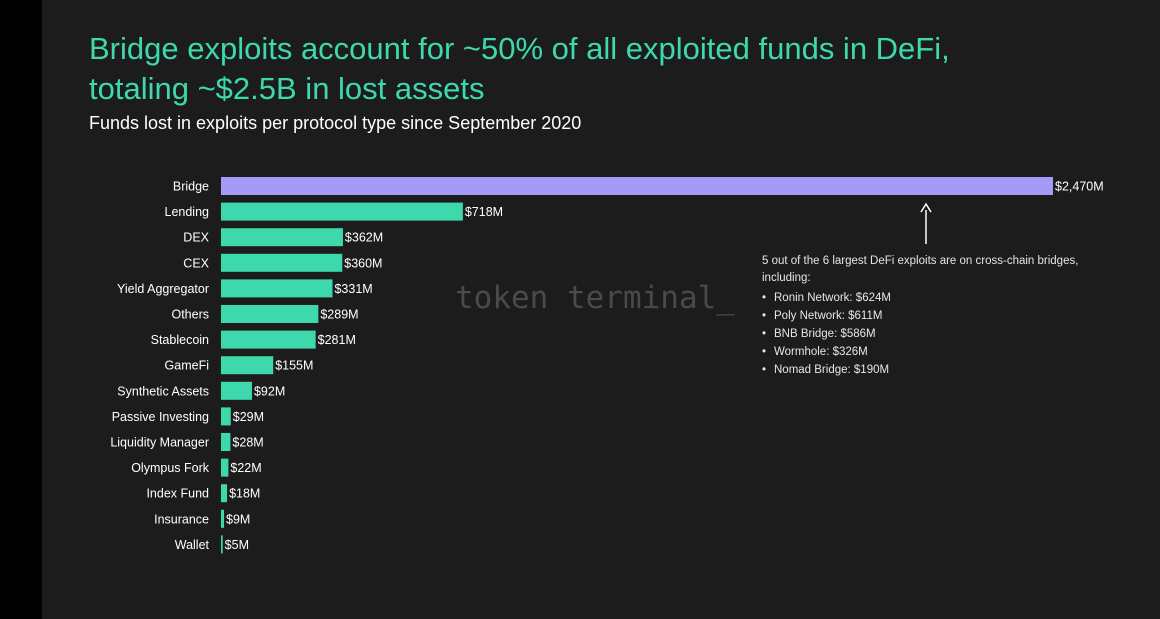 This screenshot has height=619, width=1160. I want to click on value-label: $281M, so click(337, 340).